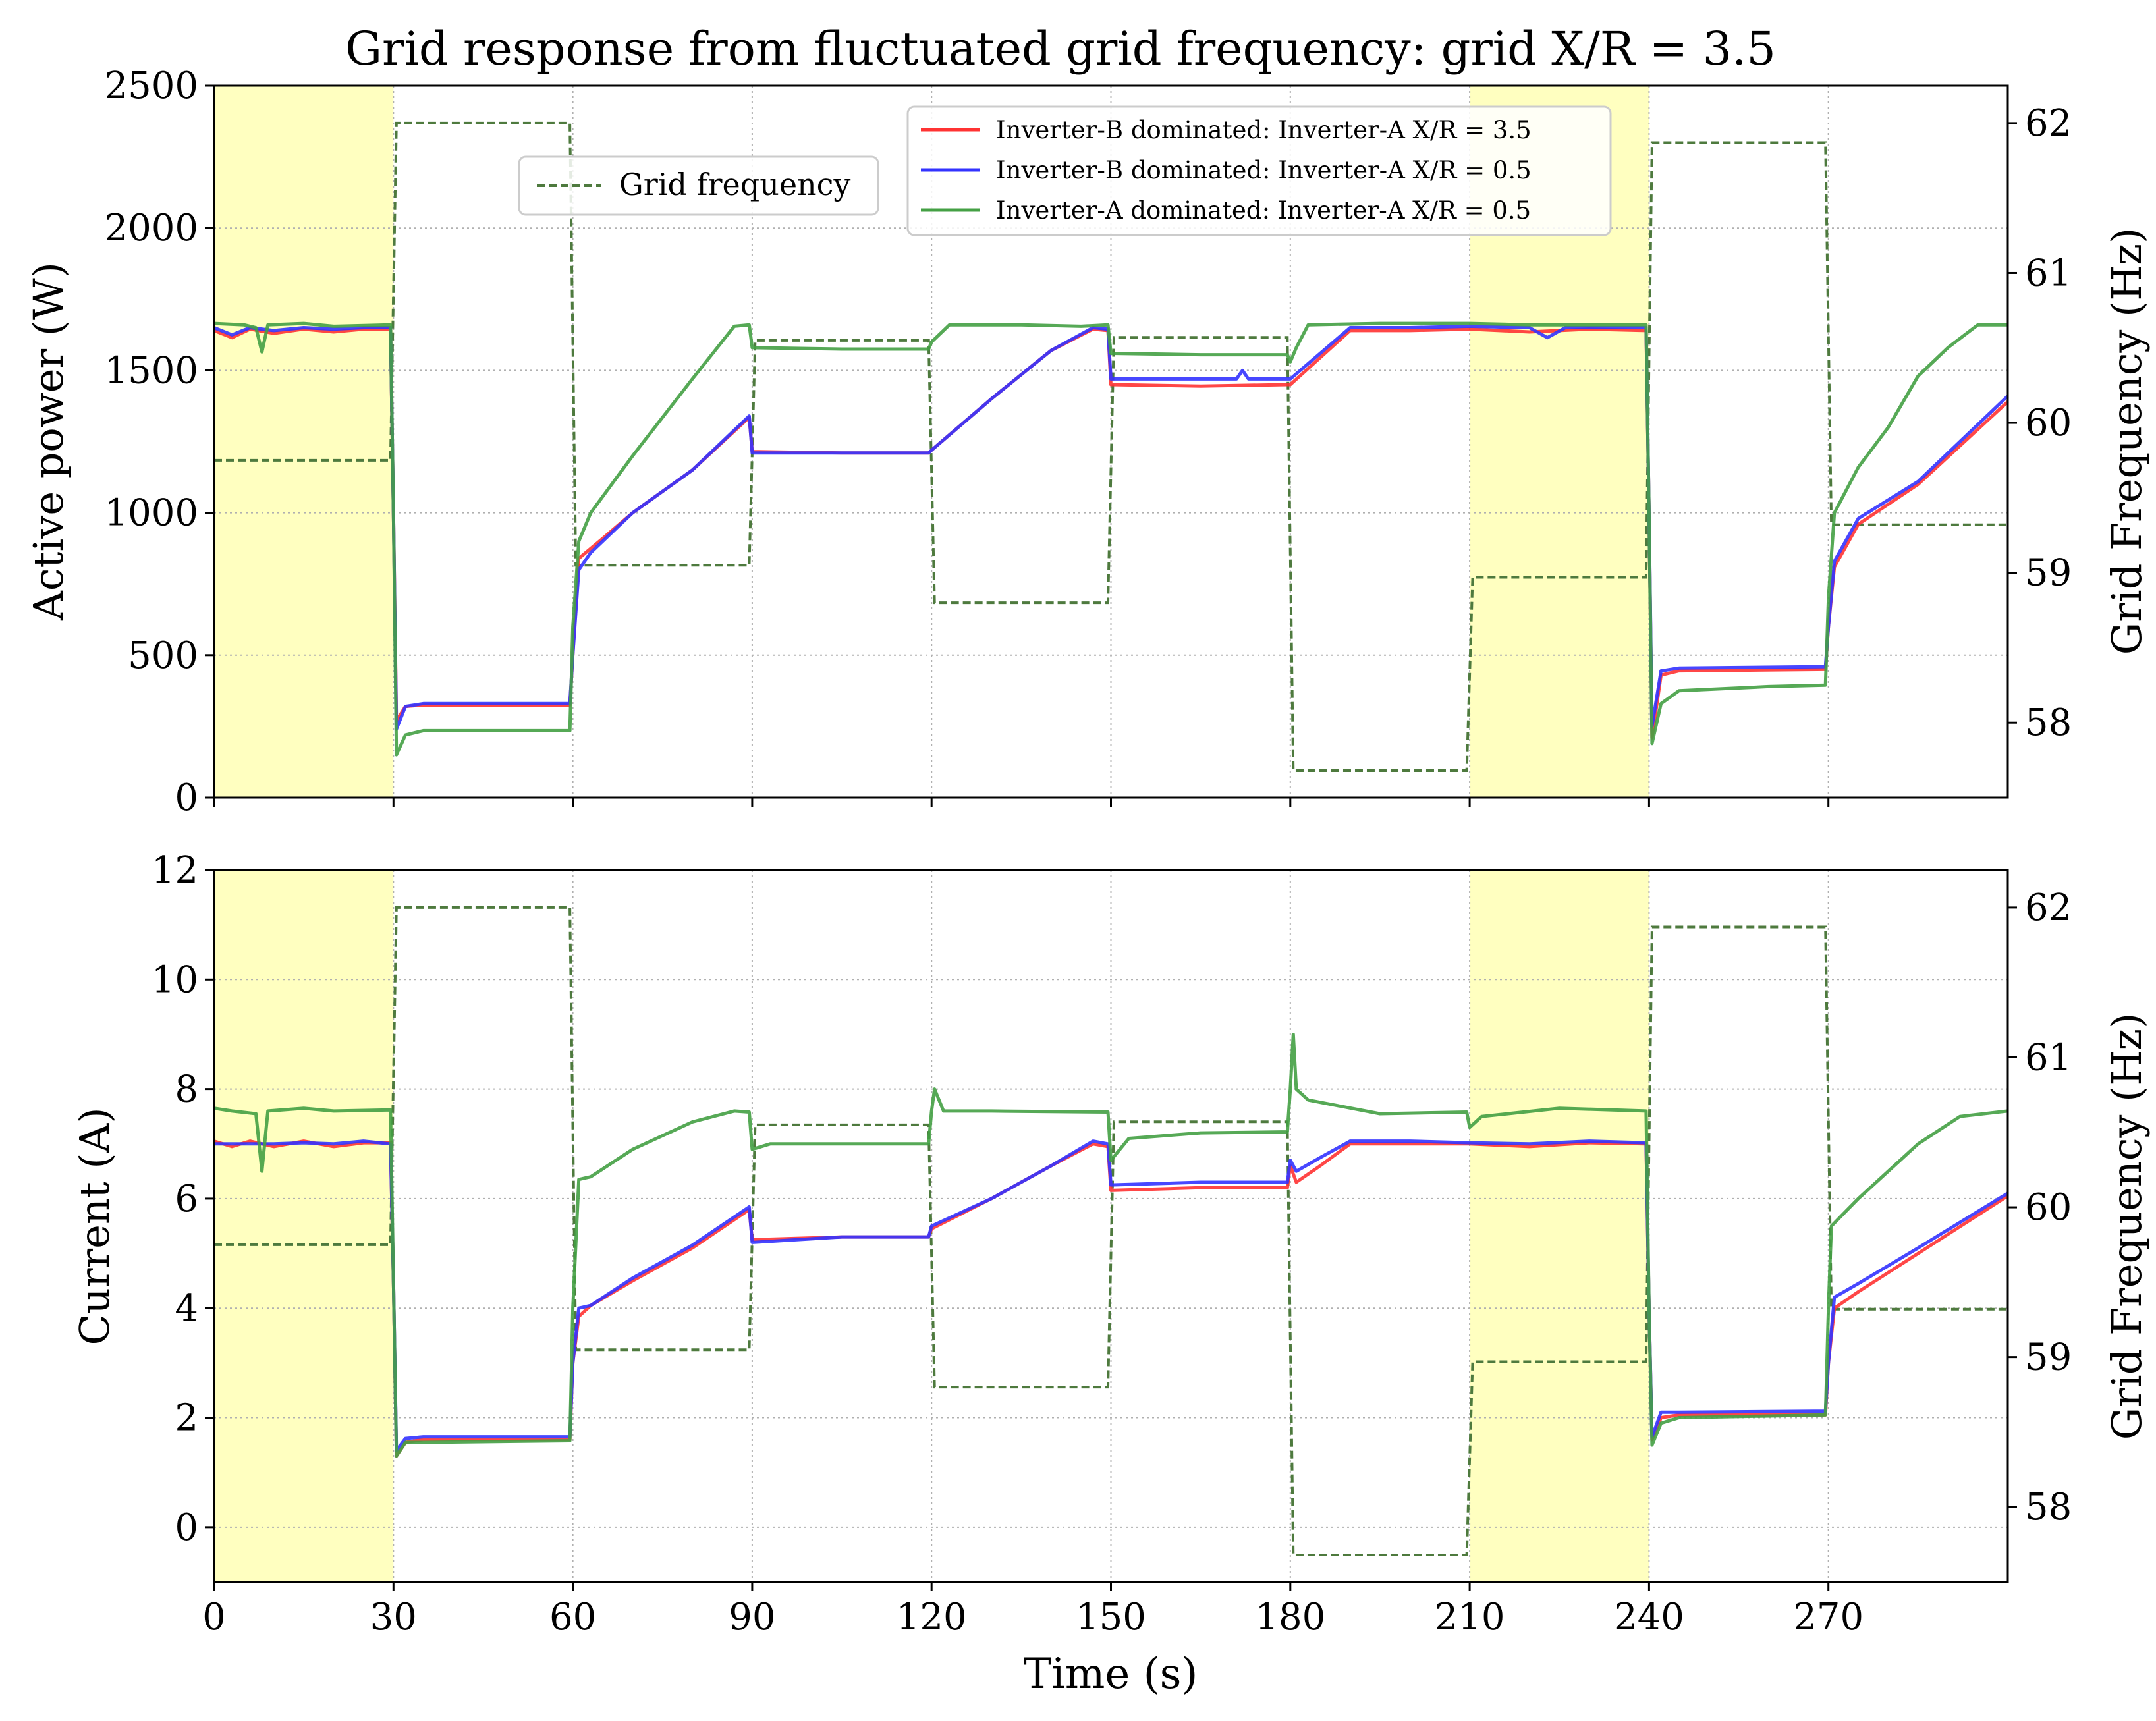 Image resolution: width=2156 pixels, height=1721 pixels. I want to click on y-tick-label: 500, so click(163, 655).